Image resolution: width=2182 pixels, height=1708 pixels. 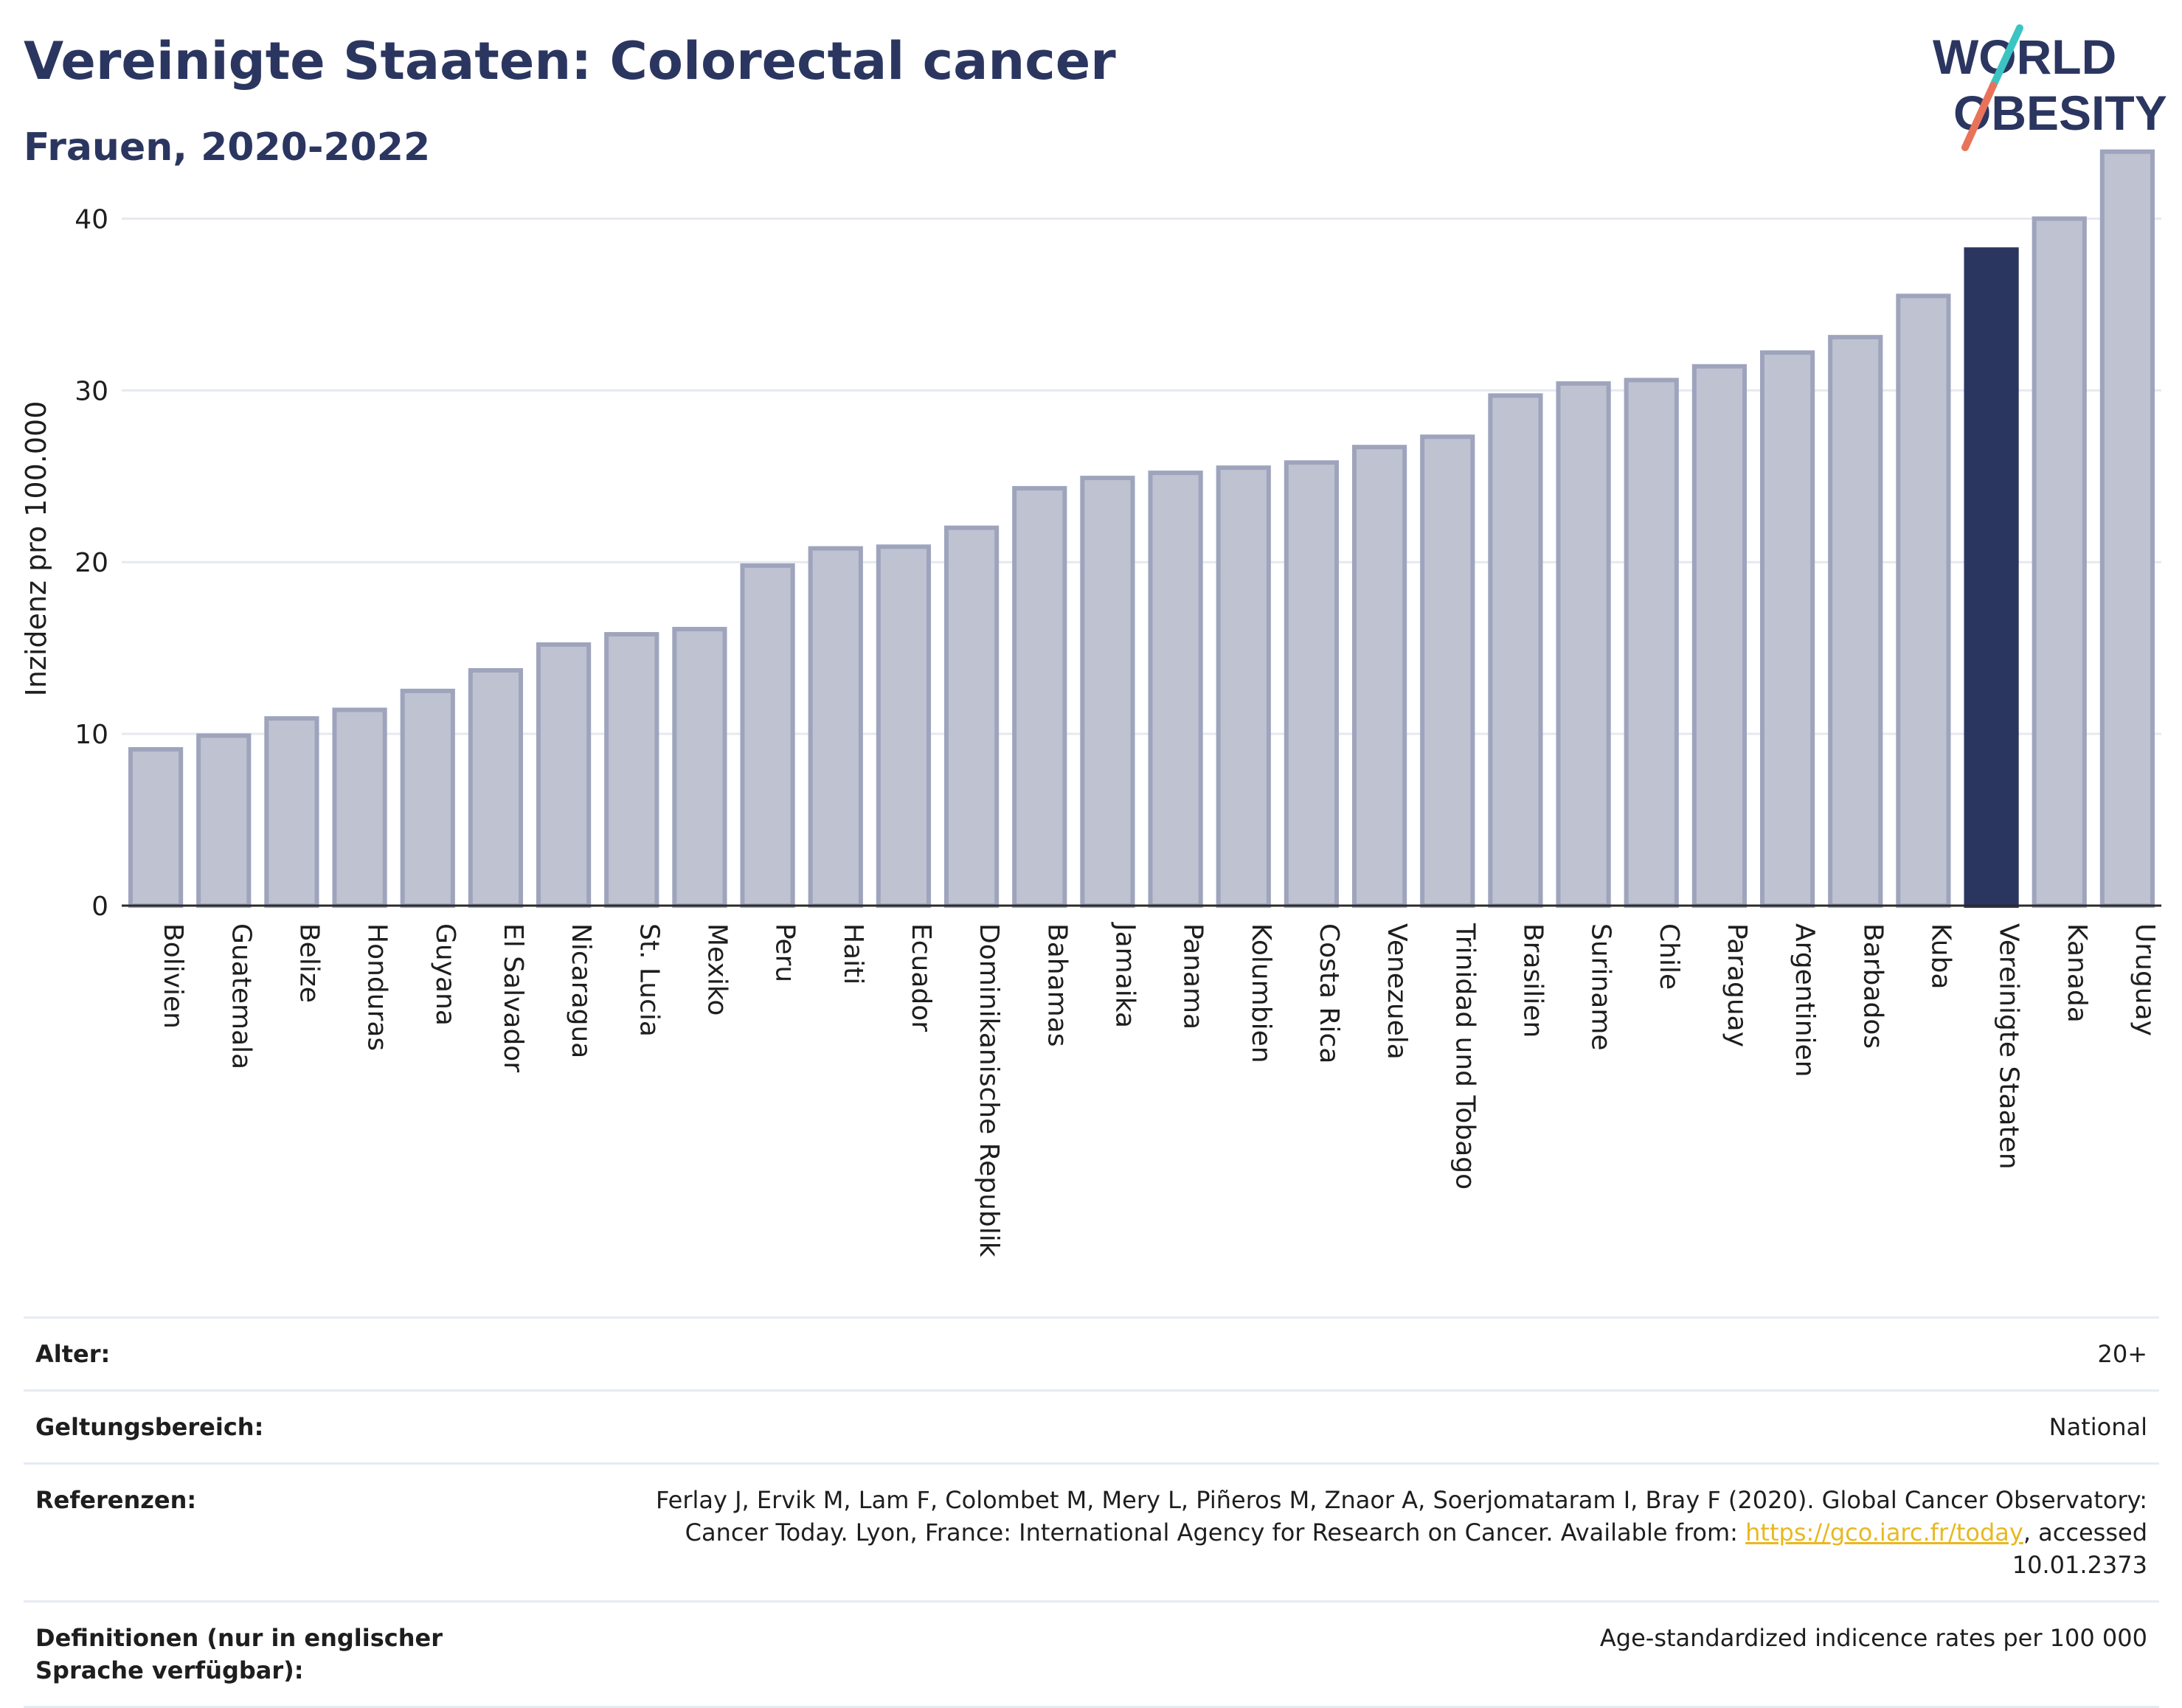 I want to click on bar-barbados, so click(x=1855, y=622).